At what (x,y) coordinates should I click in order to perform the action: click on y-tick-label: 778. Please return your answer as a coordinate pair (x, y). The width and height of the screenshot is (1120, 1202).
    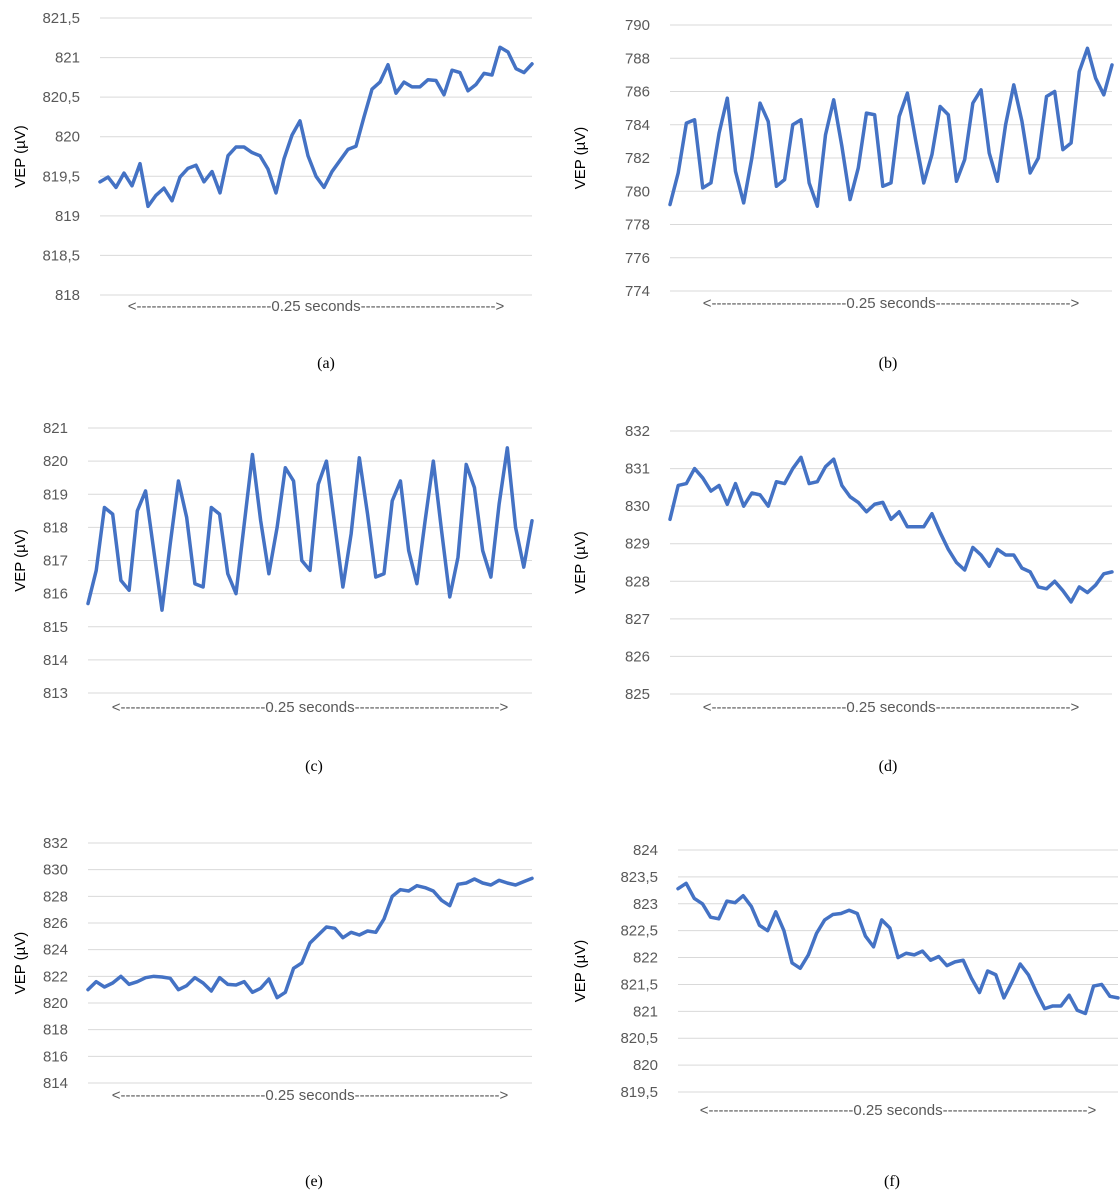
    Looking at the image, I should click on (637, 225).